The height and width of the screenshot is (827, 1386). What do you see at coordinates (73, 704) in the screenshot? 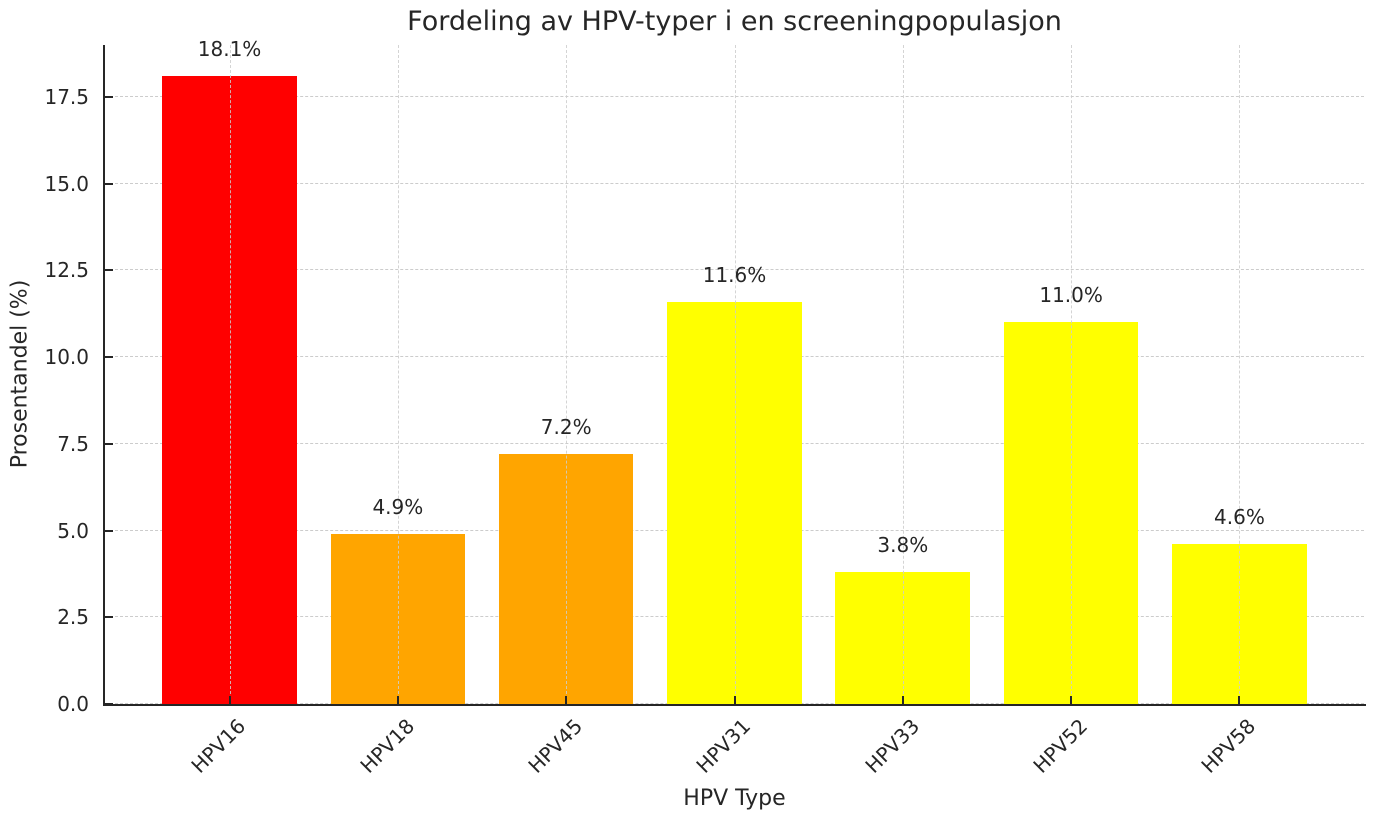
I see `y-tick-label: 0.0` at bounding box center [73, 704].